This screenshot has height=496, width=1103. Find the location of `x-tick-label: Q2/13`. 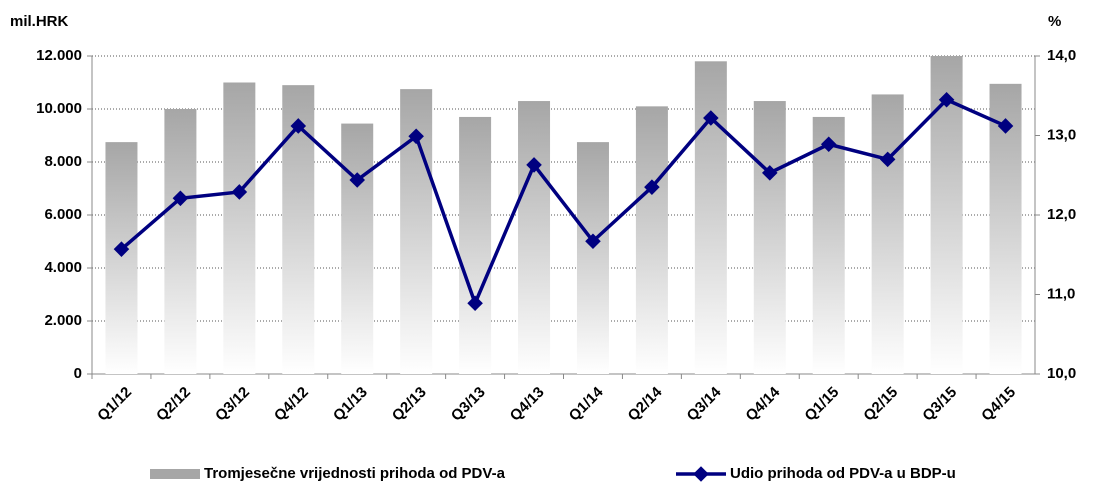

x-tick-label: Q2/13 is located at coordinates (409, 404).